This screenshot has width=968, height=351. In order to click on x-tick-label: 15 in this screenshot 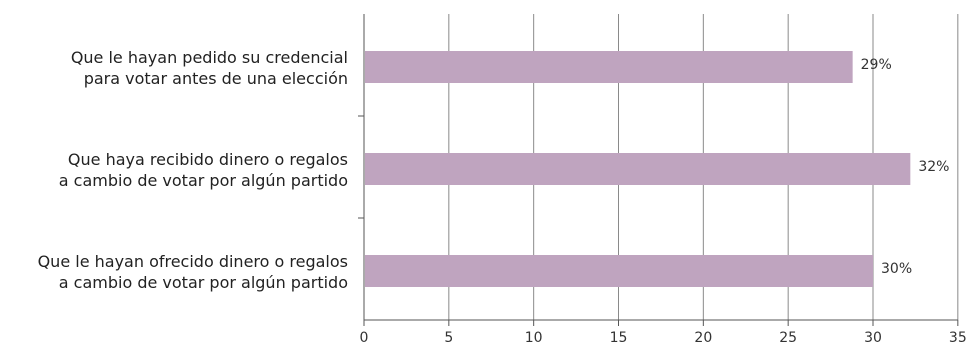, I will do `click(619, 338)`.